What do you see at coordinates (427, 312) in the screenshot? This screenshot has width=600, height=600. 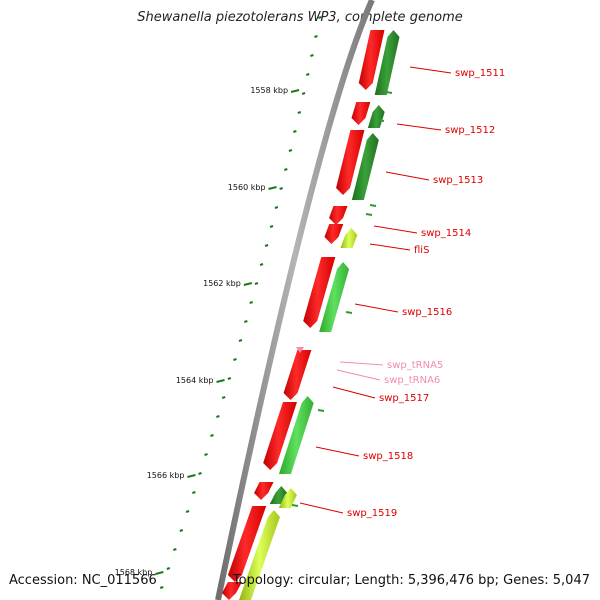 I see `gene-label: swp_1516` at bounding box center [427, 312].